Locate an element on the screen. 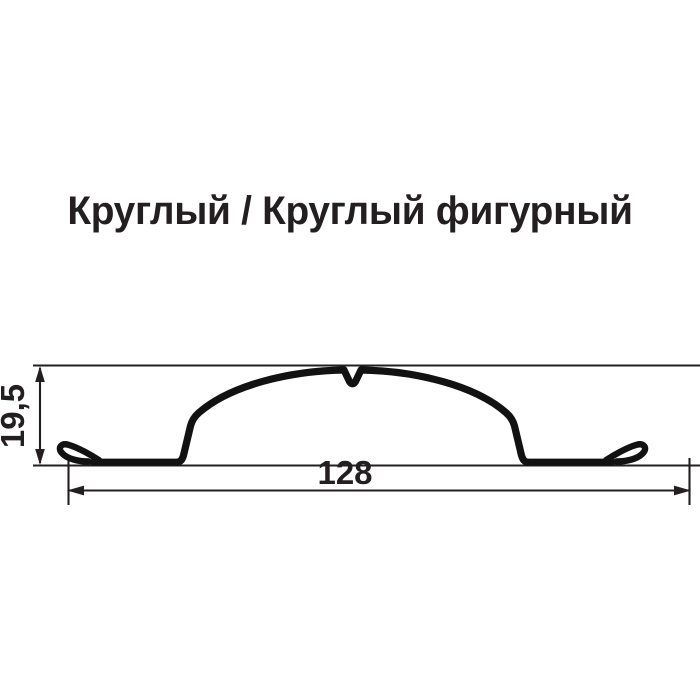 The image size is (700, 700). profile-outline-group is located at coordinates (352, 416).